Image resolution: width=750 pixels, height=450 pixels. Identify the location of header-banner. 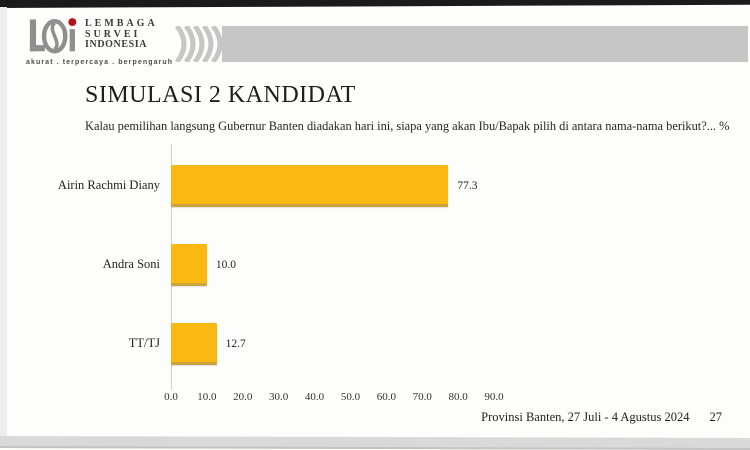
(459, 44).